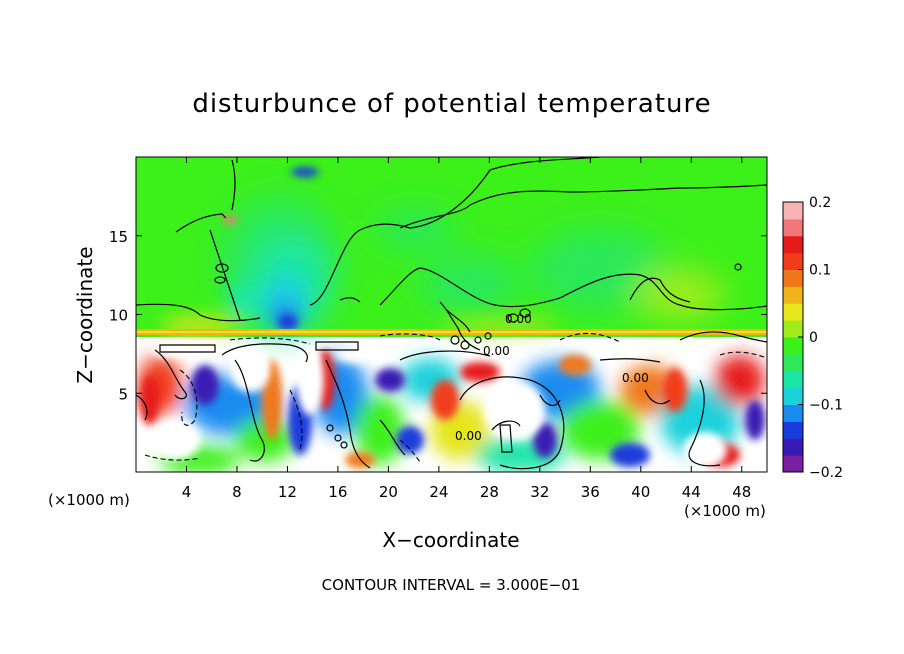  Describe the element at coordinates (451, 104) in the screenshot. I see `chart-title: disturbunce of potential temperature` at that location.